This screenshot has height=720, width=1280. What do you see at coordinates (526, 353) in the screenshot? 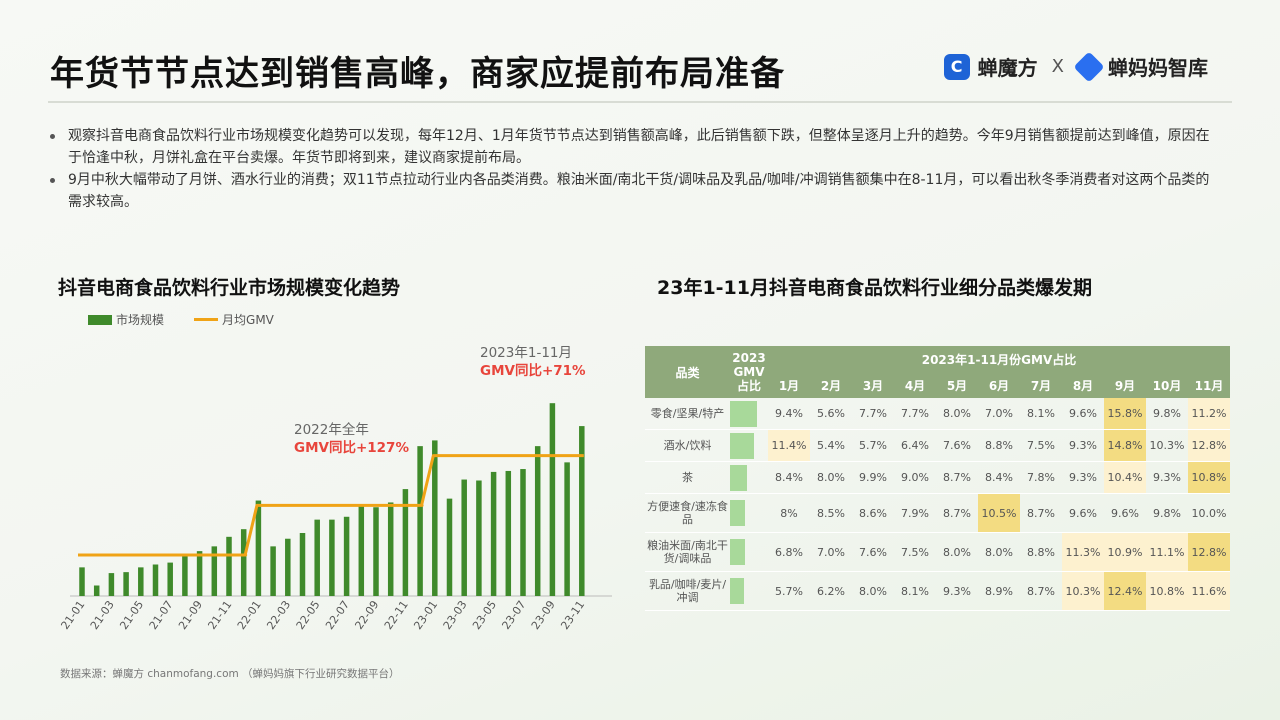
I see `annotation-period-2: 2023年1-11月` at bounding box center [526, 353].